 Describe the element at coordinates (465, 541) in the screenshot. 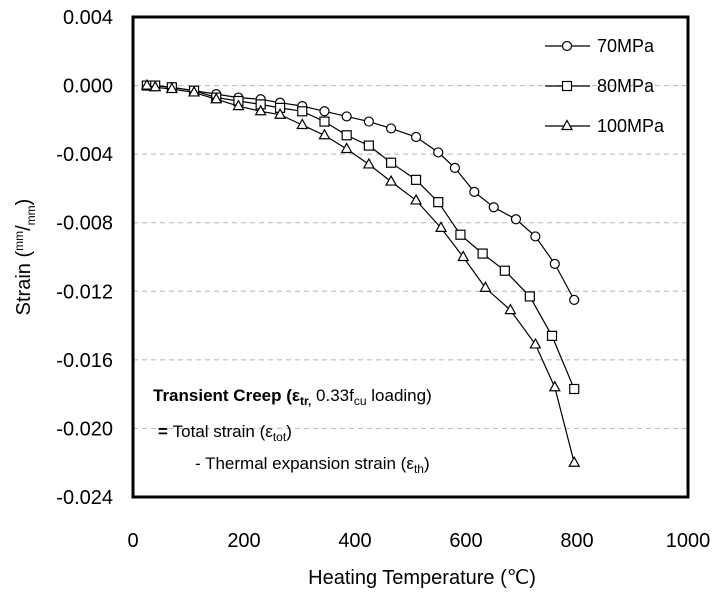

I see `x-tick-label: 600` at that location.